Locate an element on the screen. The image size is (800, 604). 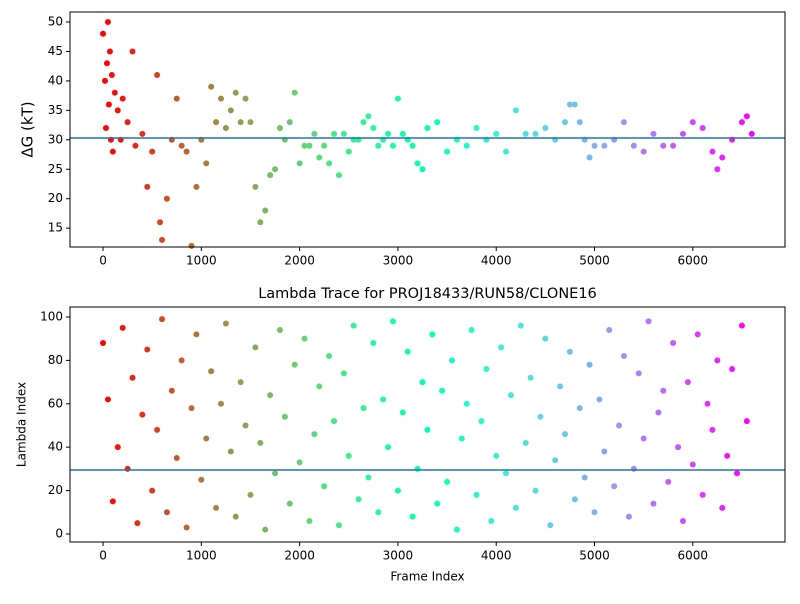
y-tick-label: 80 is located at coordinates (55, 360).